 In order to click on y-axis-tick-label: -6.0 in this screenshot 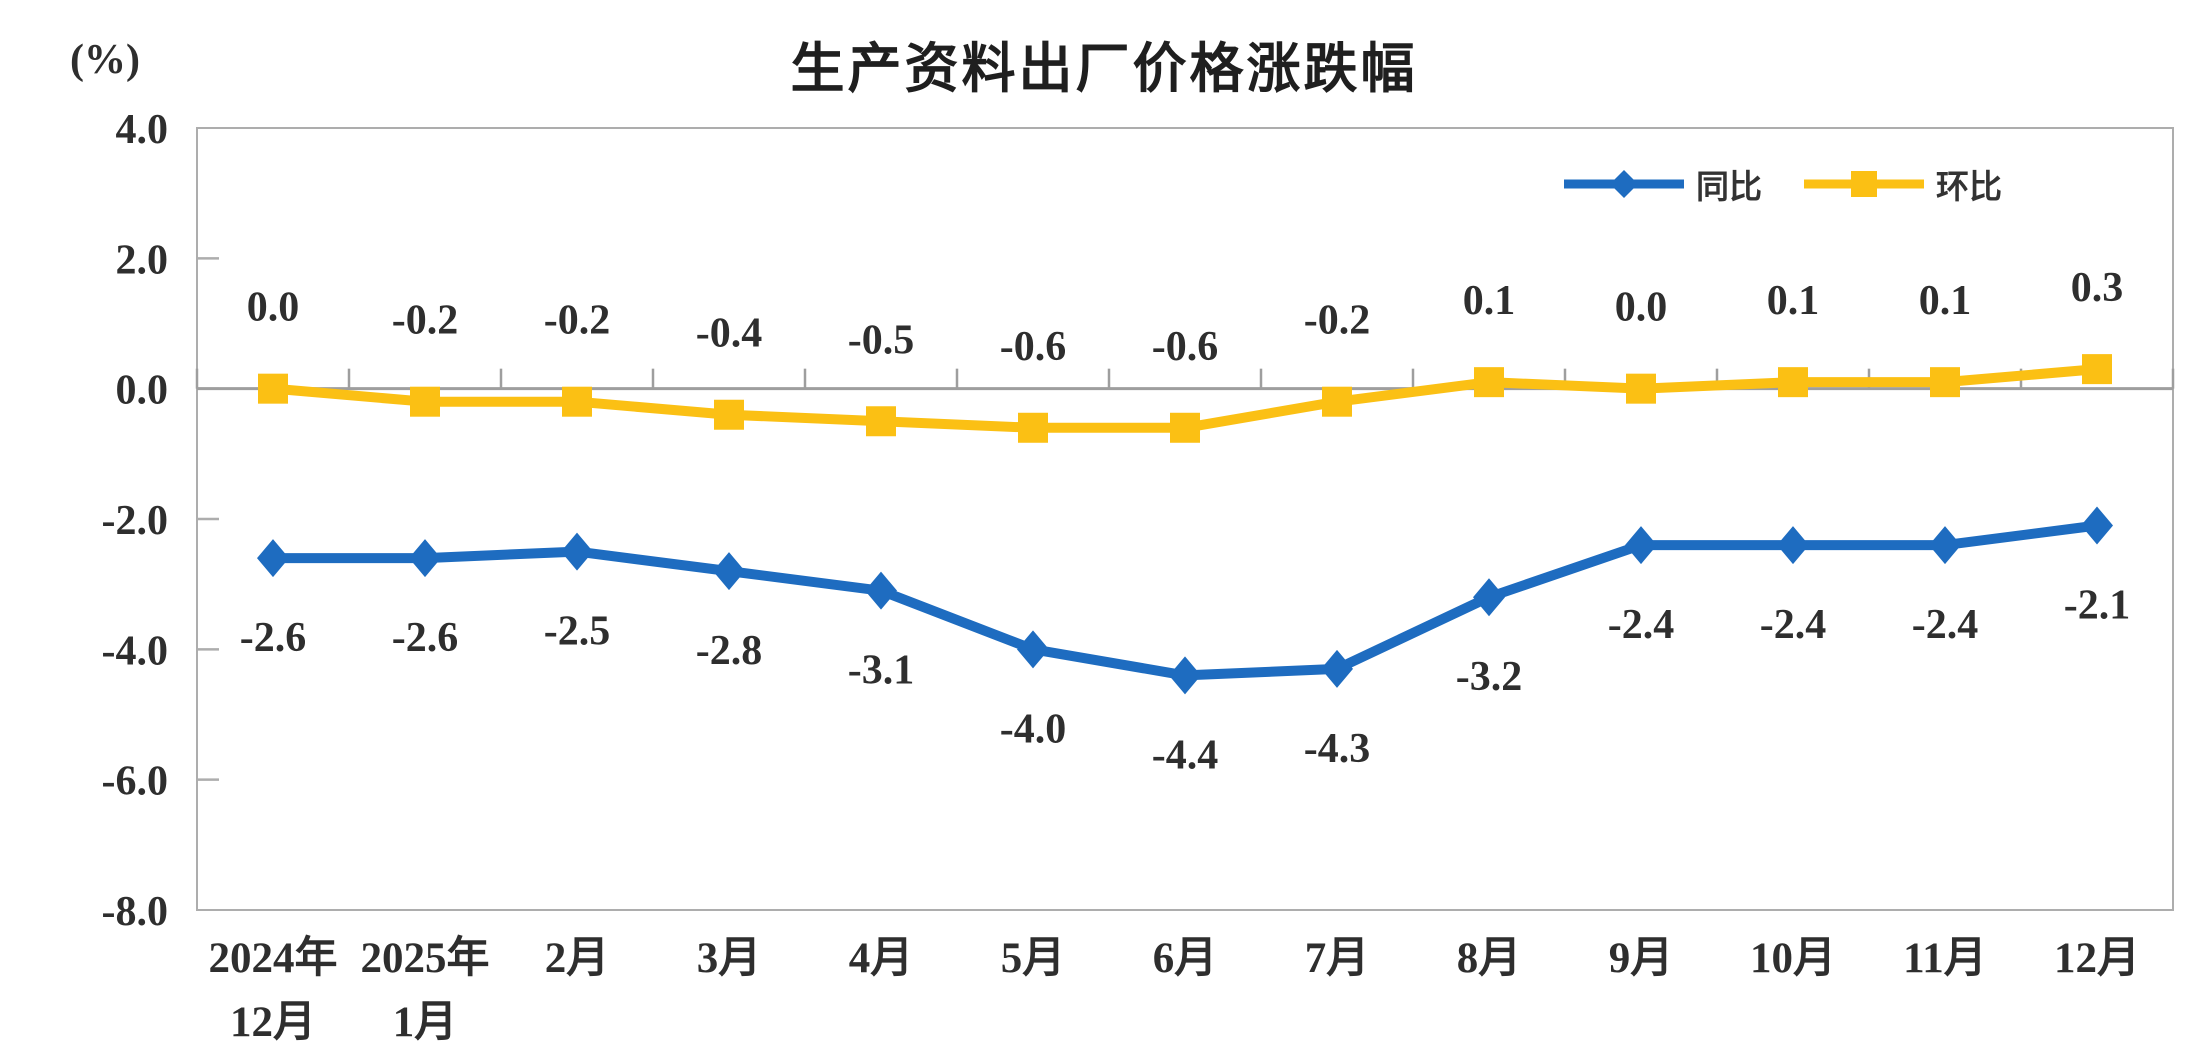, I will do `click(135, 782)`.